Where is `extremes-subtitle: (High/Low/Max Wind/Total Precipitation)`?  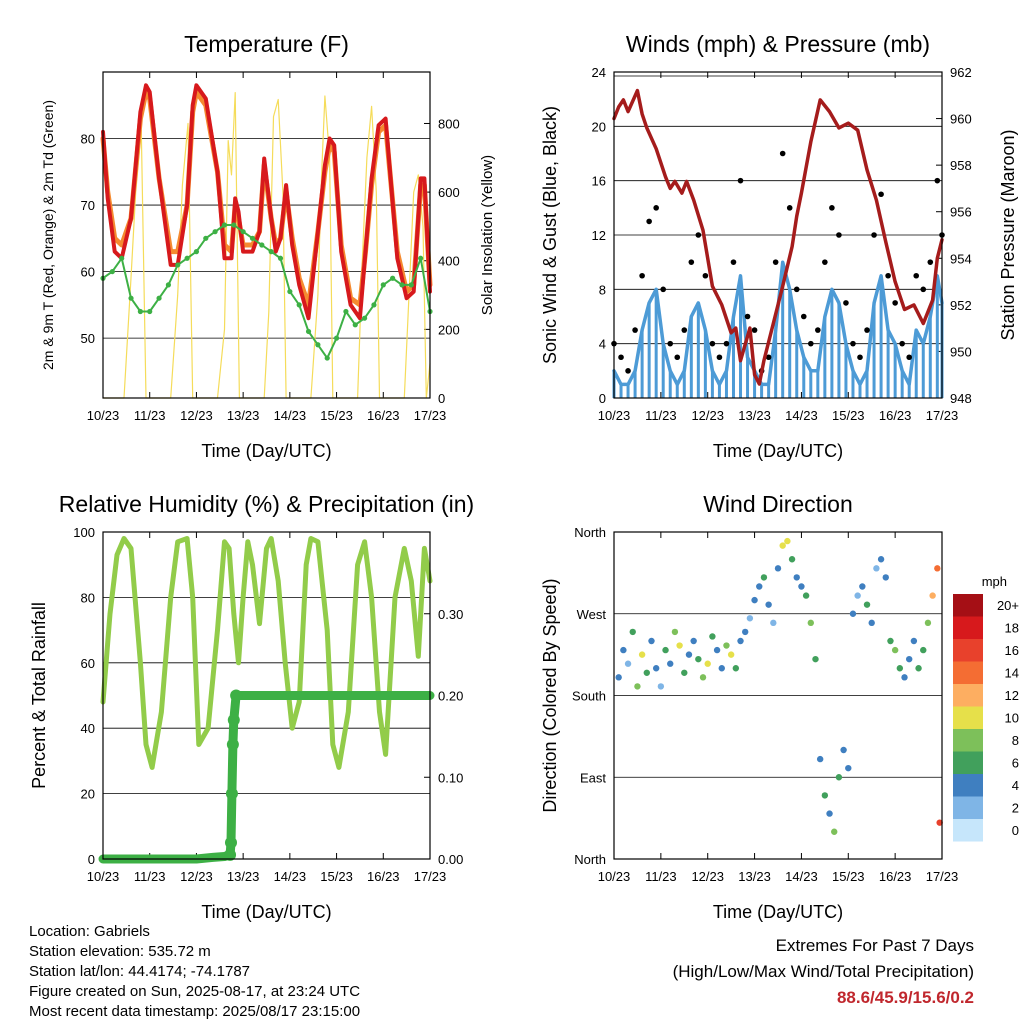
extremes-subtitle: (High/Low/Max Wind/Total Precipitation) is located at coordinates (823, 971).